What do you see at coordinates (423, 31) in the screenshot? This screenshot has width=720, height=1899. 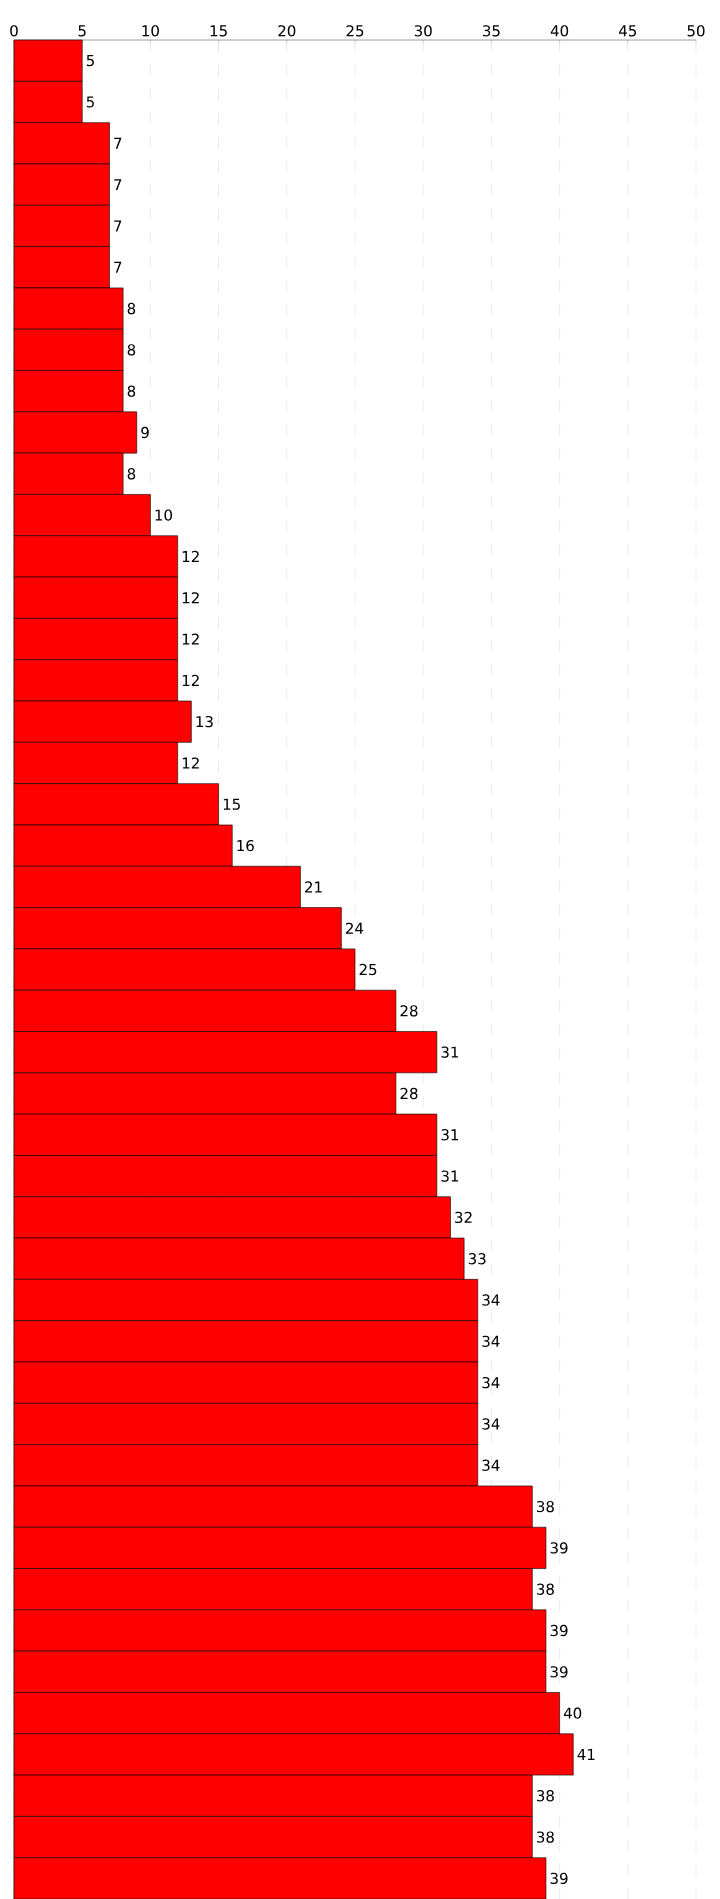 I see `x-tick-label: 30` at bounding box center [423, 31].